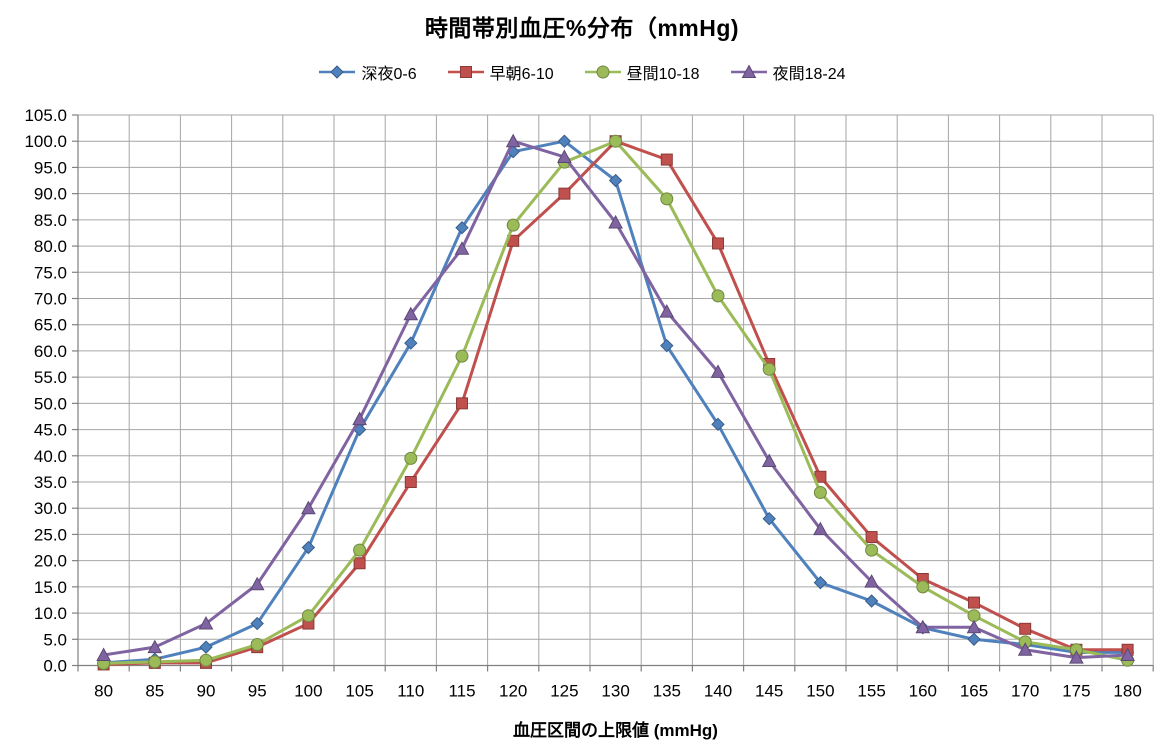  I want to click on x-tick-label: 120, so click(513, 691).